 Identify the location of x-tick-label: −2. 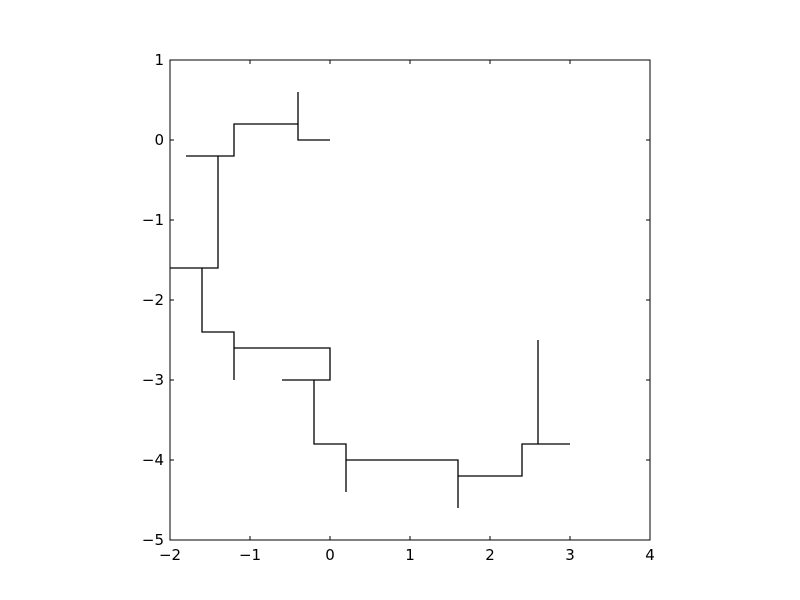
(170, 555).